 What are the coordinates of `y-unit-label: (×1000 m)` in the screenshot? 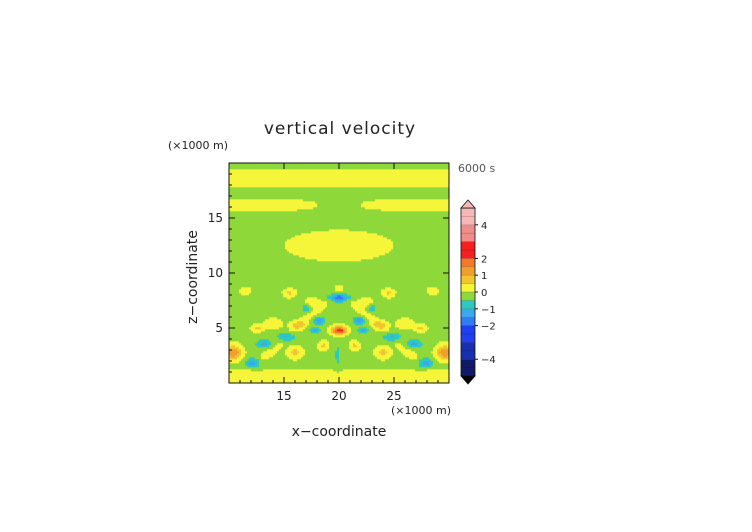 It's located at (198, 145).